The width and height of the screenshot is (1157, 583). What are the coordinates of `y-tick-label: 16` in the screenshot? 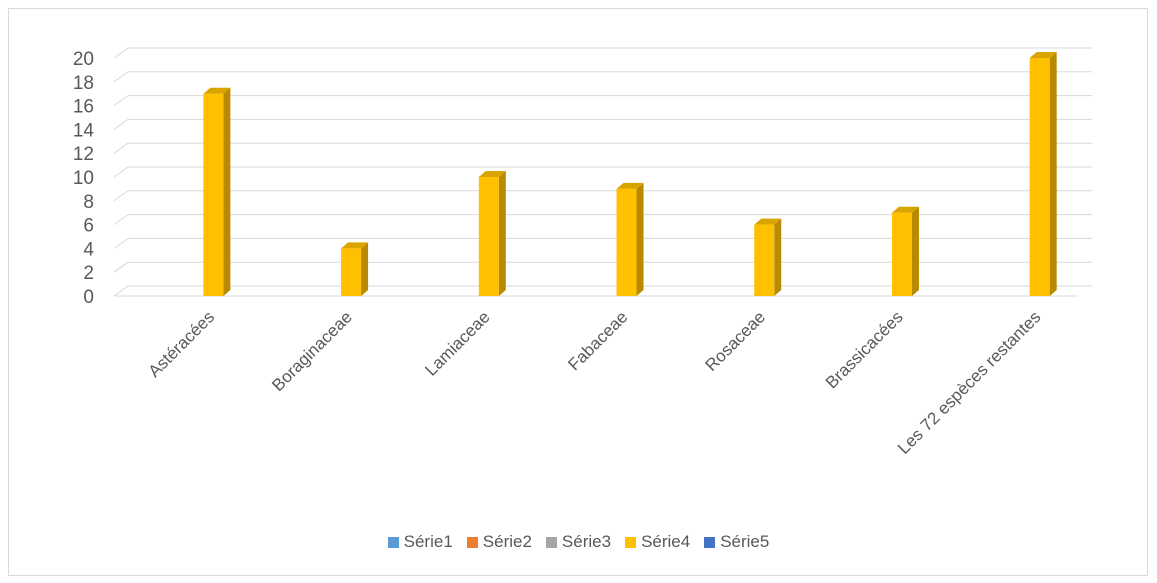 It's located at (83, 107).